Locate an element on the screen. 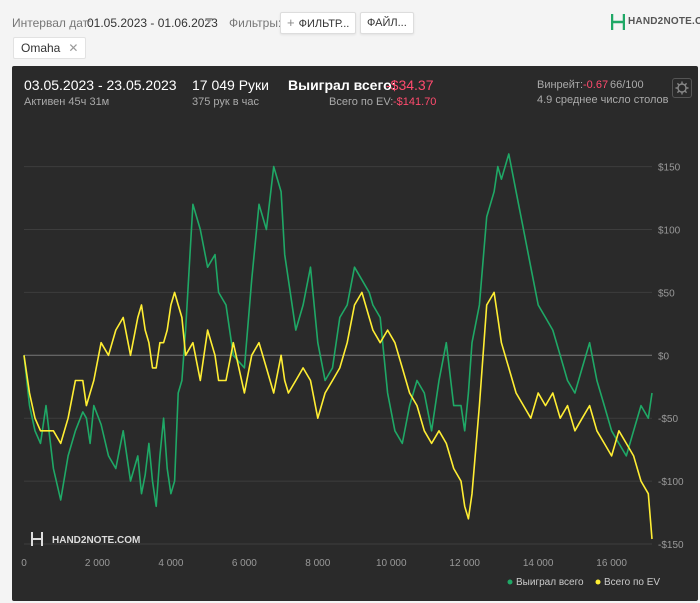 This screenshot has height=603, width=700. watermark-text: HAND2NOTE.COM is located at coordinates (96, 540).